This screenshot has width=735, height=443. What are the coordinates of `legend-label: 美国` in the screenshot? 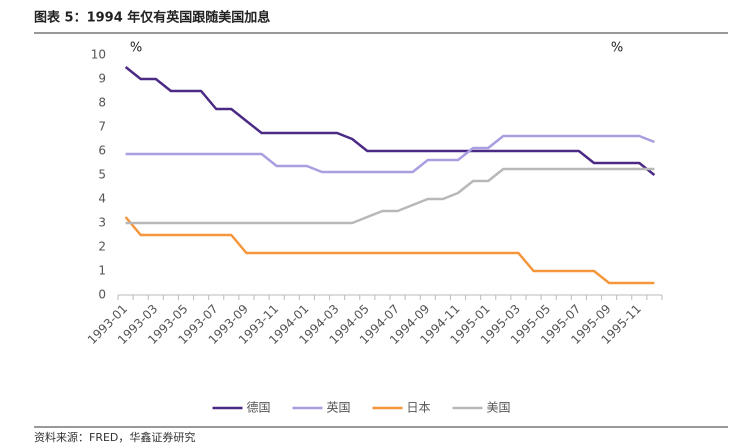 It's located at (499, 408).